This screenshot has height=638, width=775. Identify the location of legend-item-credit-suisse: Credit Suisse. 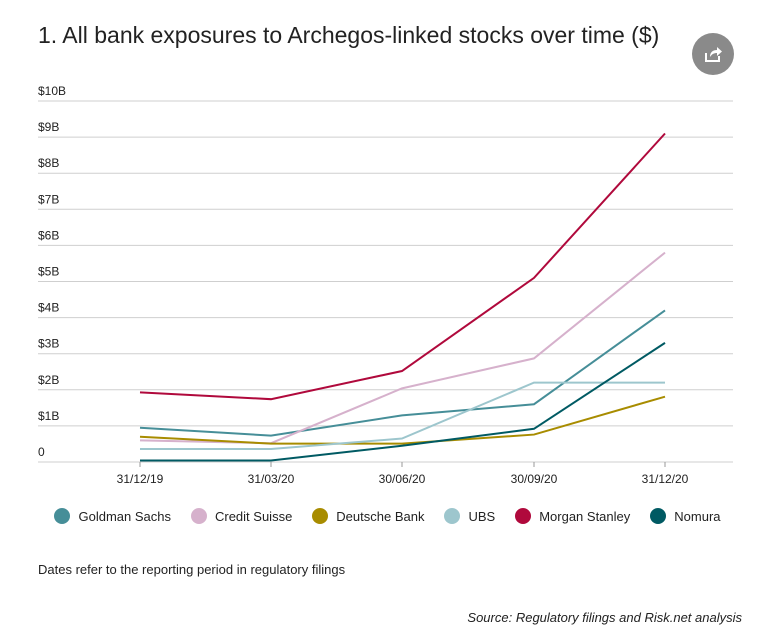
(241, 516).